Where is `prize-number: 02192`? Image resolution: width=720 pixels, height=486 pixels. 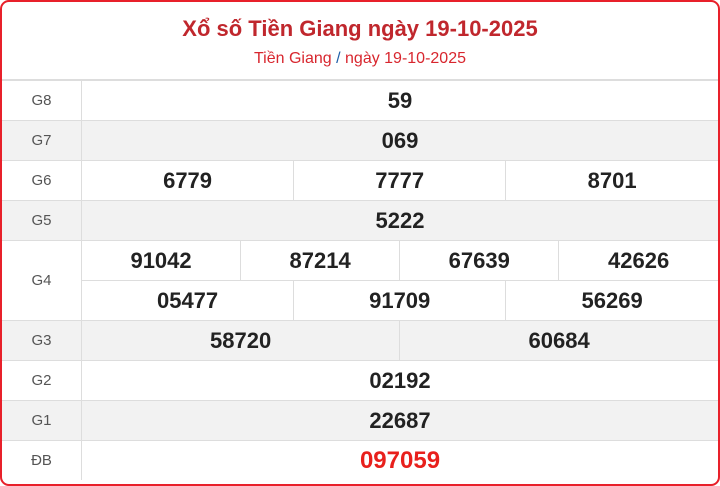 prize-number: 02192 is located at coordinates (399, 380).